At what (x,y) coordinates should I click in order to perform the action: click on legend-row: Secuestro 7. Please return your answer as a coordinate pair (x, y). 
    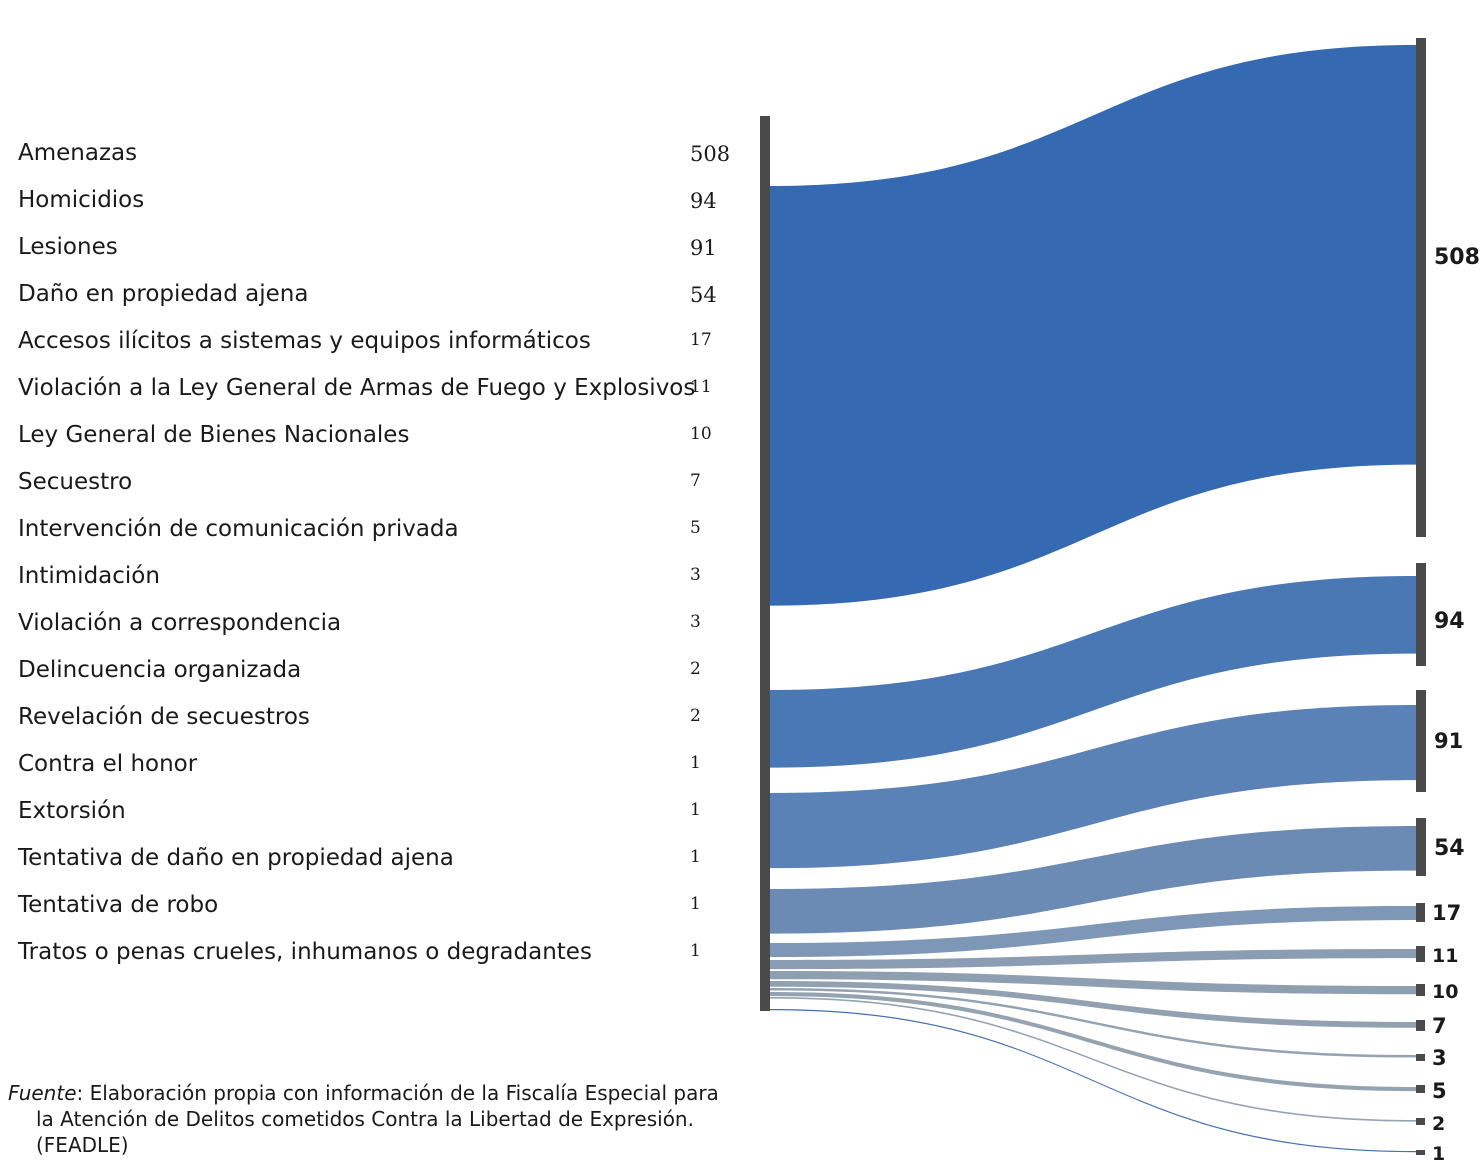
    Looking at the image, I should click on (378, 484).